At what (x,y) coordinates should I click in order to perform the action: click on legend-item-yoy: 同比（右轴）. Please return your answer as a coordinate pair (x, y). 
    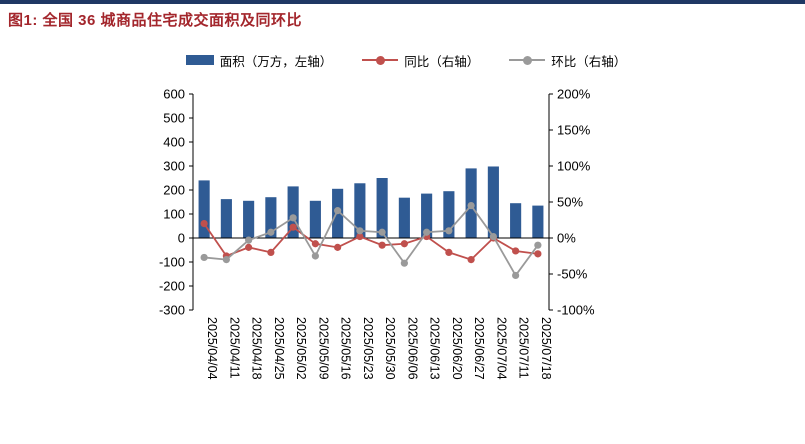
    Looking at the image, I should click on (420, 60).